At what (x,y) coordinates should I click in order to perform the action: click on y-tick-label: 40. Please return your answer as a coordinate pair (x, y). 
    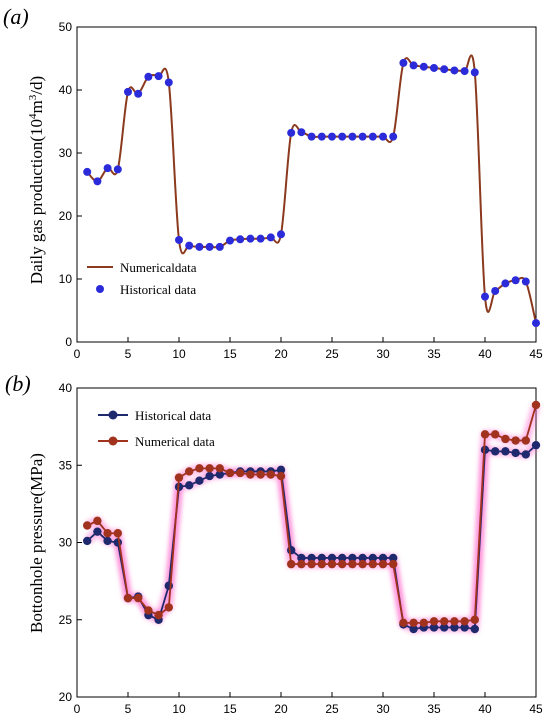
    Looking at the image, I should click on (66, 388).